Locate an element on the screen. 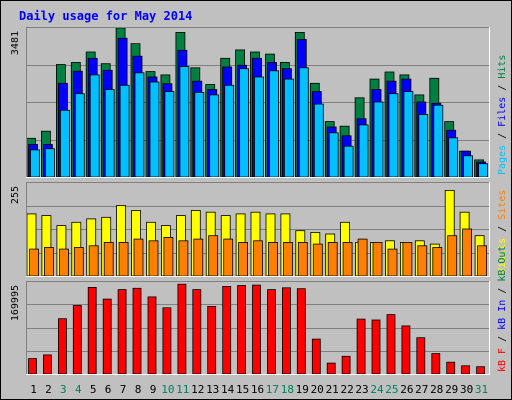  axis-label-part: Hits is located at coordinates (502, 67).